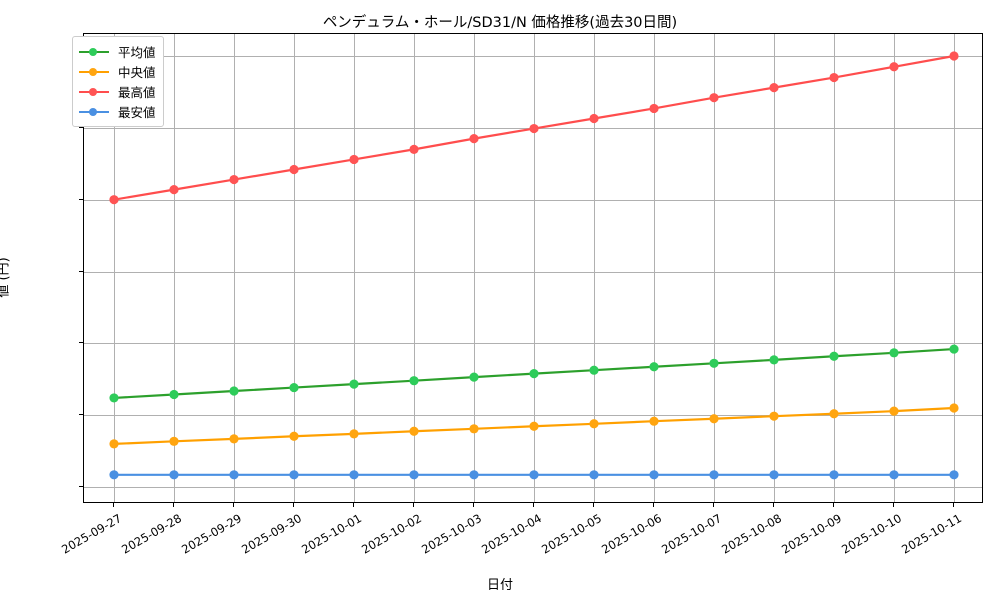 The width and height of the screenshot is (1000, 600). Describe the element at coordinates (511, 534) in the screenshot. I see `x-axis-tick-label: 2025-10-04` at that location.